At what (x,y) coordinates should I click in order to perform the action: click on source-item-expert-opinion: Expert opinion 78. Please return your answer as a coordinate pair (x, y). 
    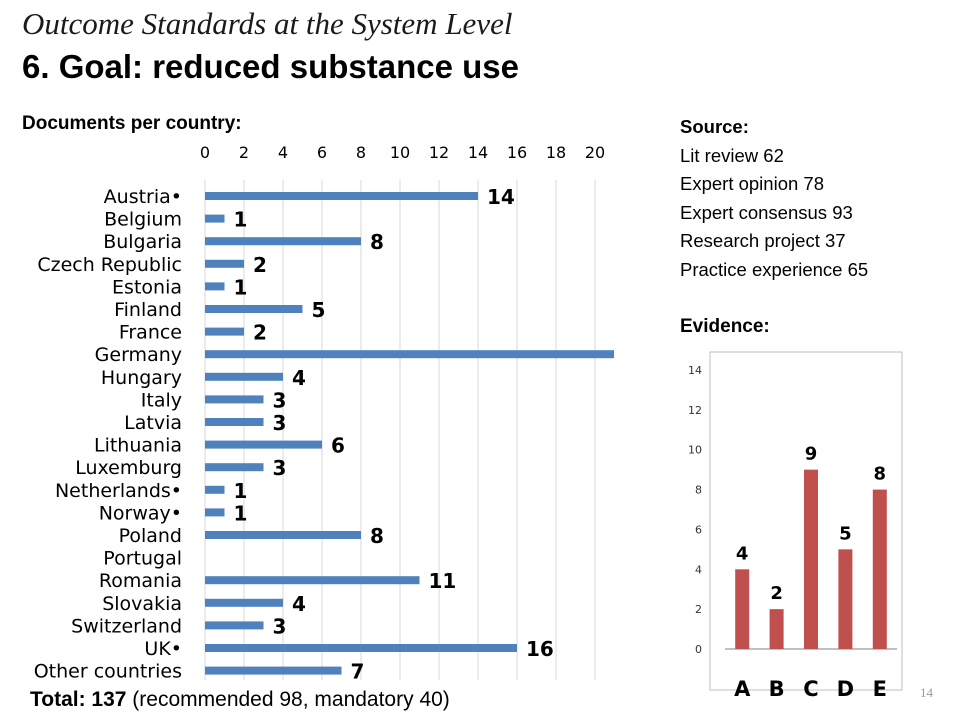
    Looking at the image, I should click on (752, 183).